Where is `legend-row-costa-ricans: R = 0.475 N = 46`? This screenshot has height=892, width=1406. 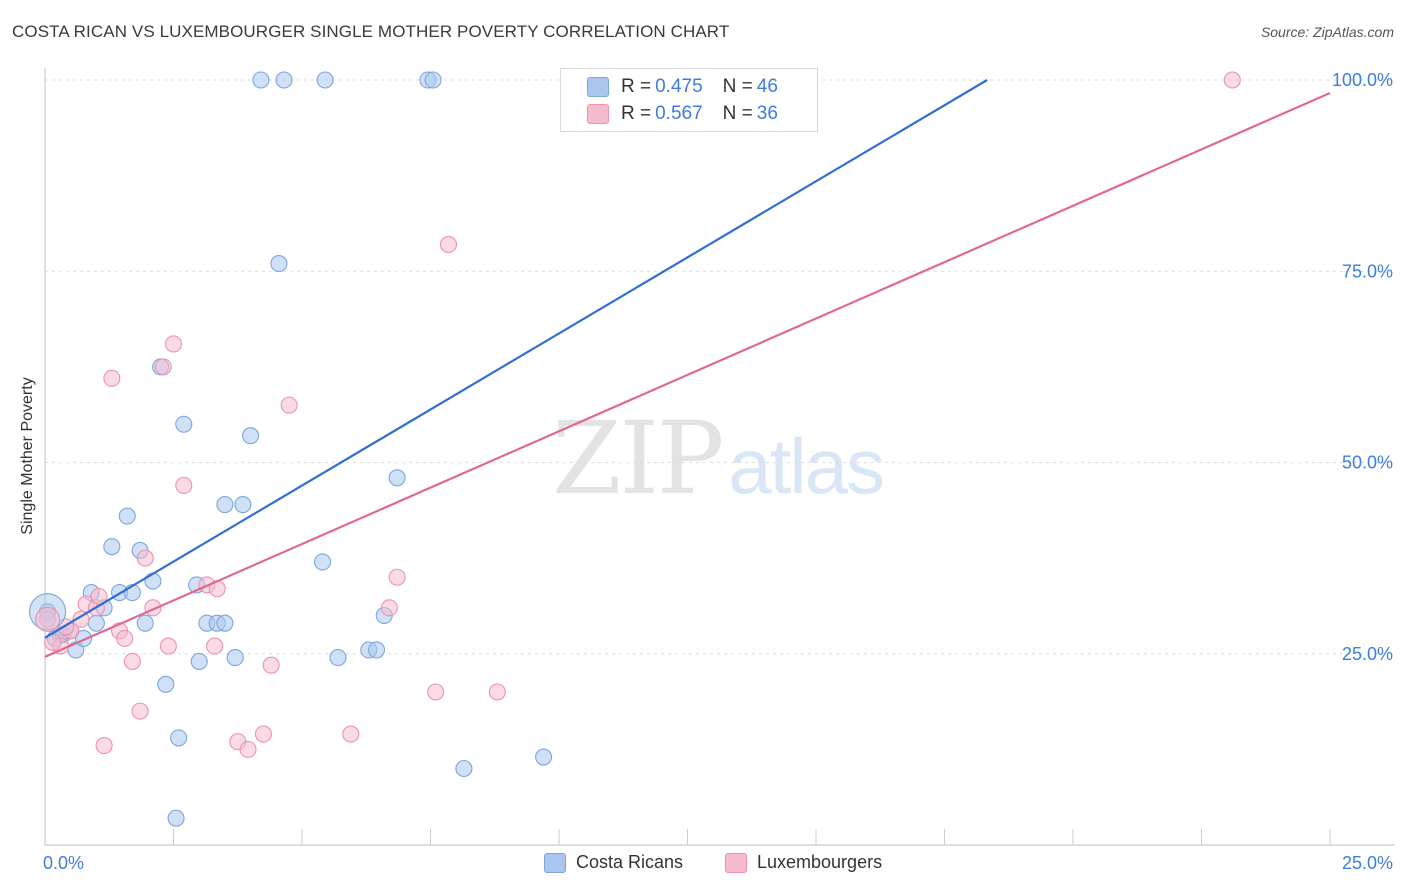 legend-row-costa-ricans: R = 0.475 N = 46 is located at coordinates (684, 87).